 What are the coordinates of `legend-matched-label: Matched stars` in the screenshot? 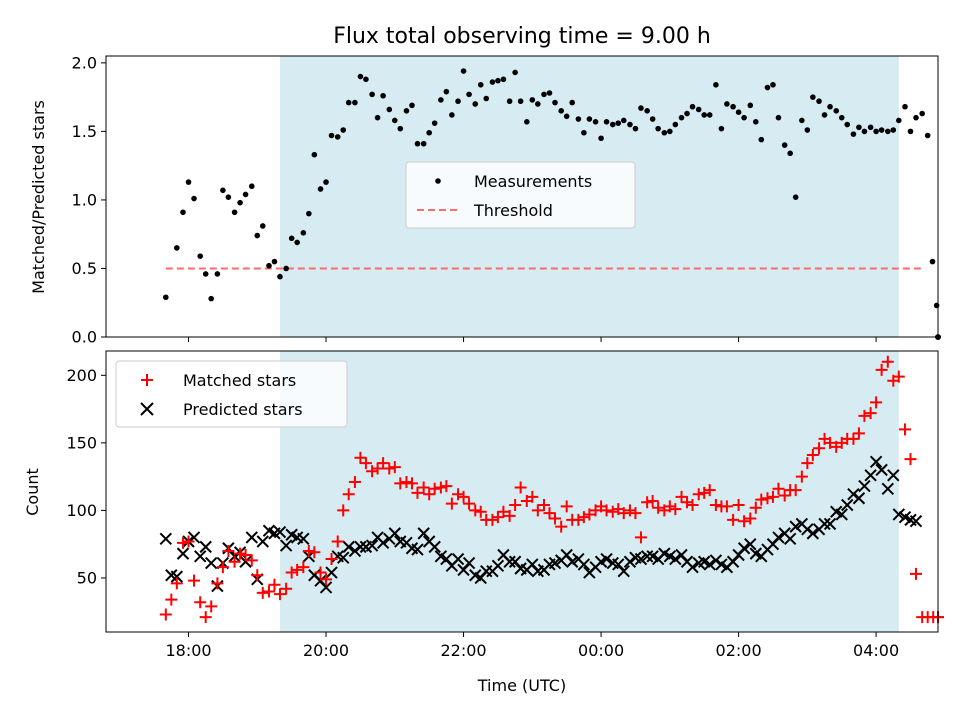 It's located at (239, 380).